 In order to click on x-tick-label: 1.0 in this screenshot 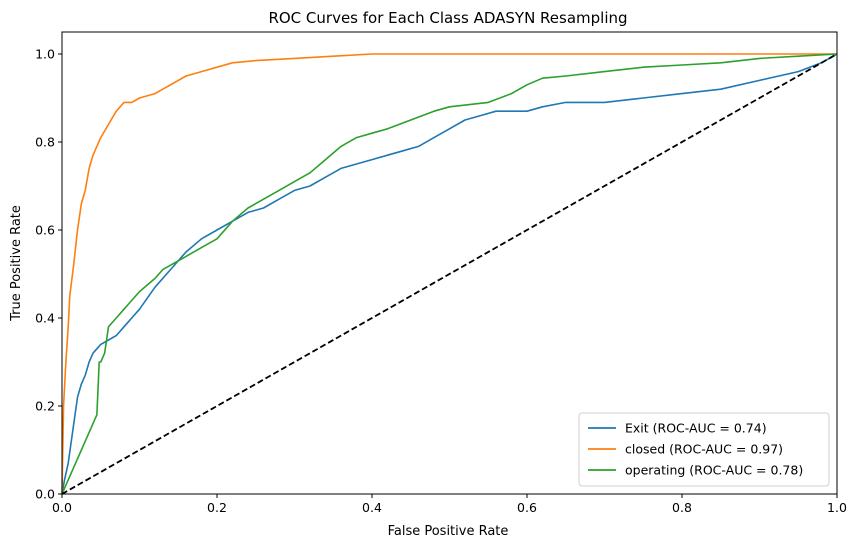, I will do `click(837, 507)`.